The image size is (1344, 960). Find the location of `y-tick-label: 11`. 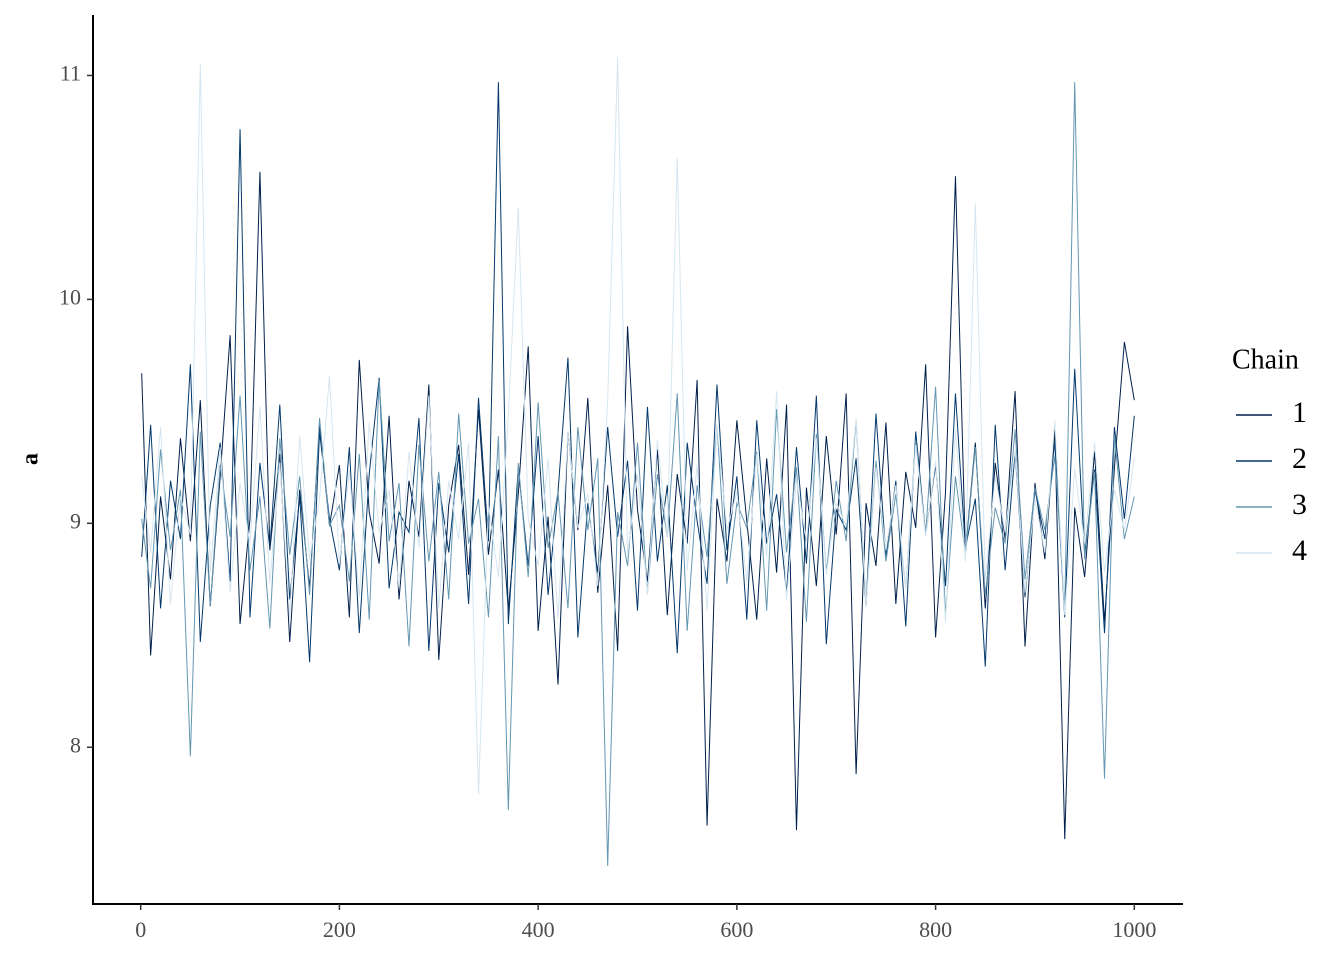

y-tick-label: 11 is located at coordinates (70, 73).